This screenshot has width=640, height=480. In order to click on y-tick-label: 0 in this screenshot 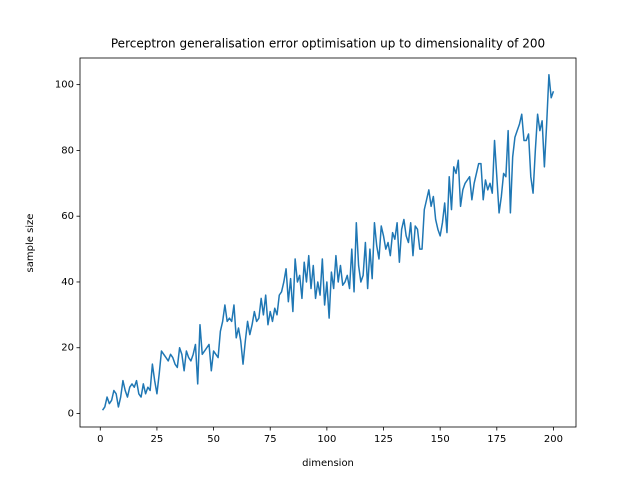, I will do `click(71, 414)`.